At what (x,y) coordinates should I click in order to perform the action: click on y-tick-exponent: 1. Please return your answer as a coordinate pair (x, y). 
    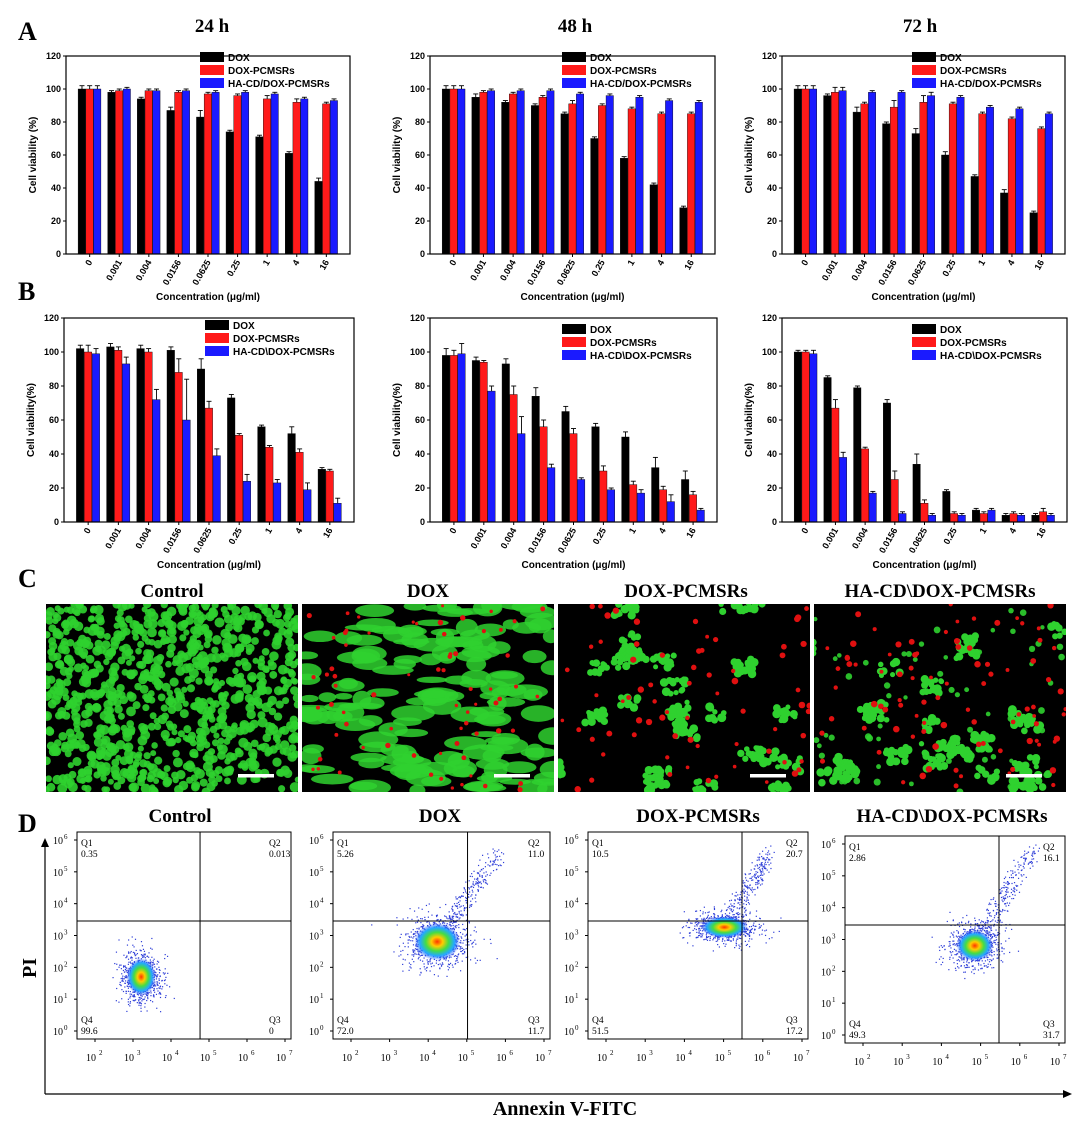
    Looking at the image, I should click on (66, 996).